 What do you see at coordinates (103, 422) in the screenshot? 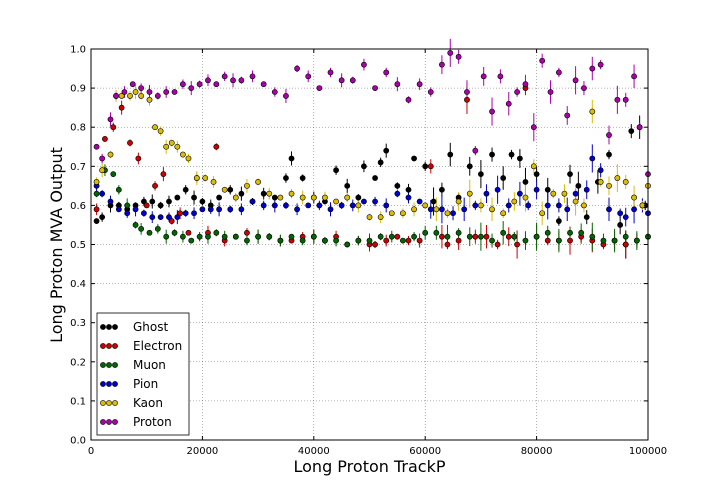
I see `legend-marker-proton` at bounding box center [103, 422].